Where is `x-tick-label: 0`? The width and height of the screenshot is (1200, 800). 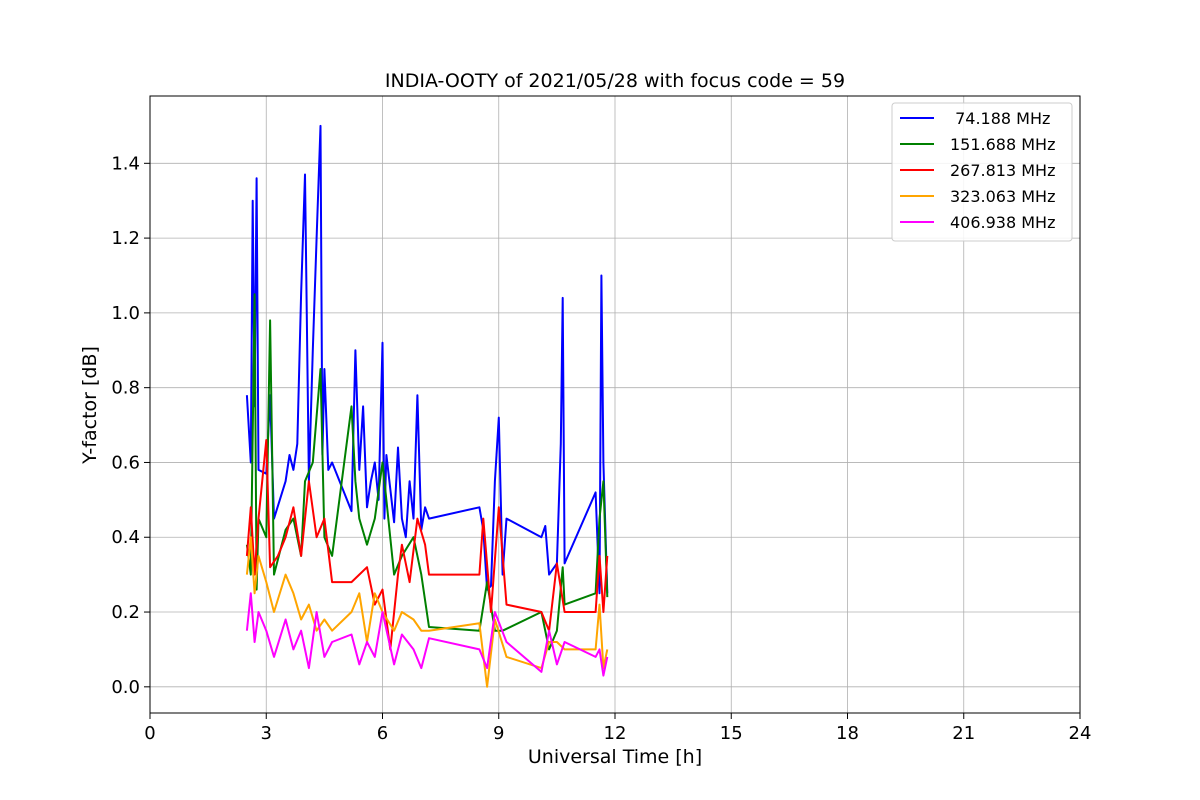
x-tick-label: 0 is located at coordinates (149, 733).